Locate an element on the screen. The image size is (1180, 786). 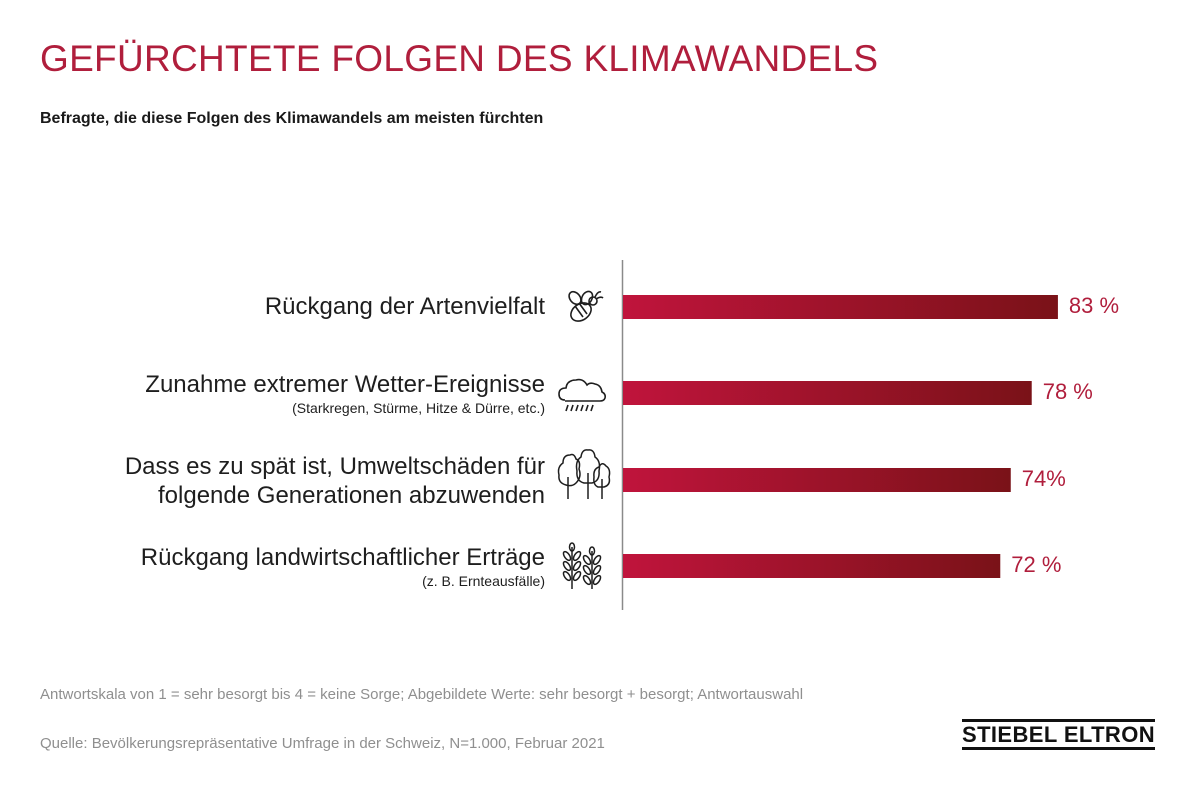
trees-icon is located at coordinates (584, 474).